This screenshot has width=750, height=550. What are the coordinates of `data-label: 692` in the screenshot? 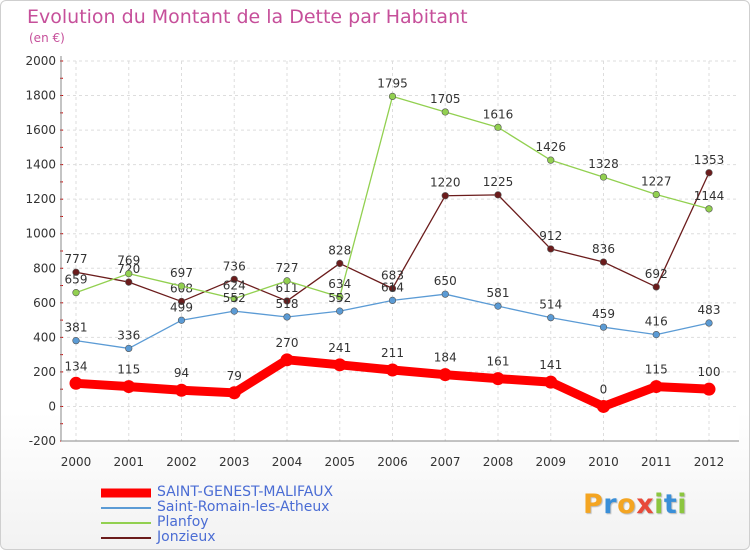 It's located at (656, 274).